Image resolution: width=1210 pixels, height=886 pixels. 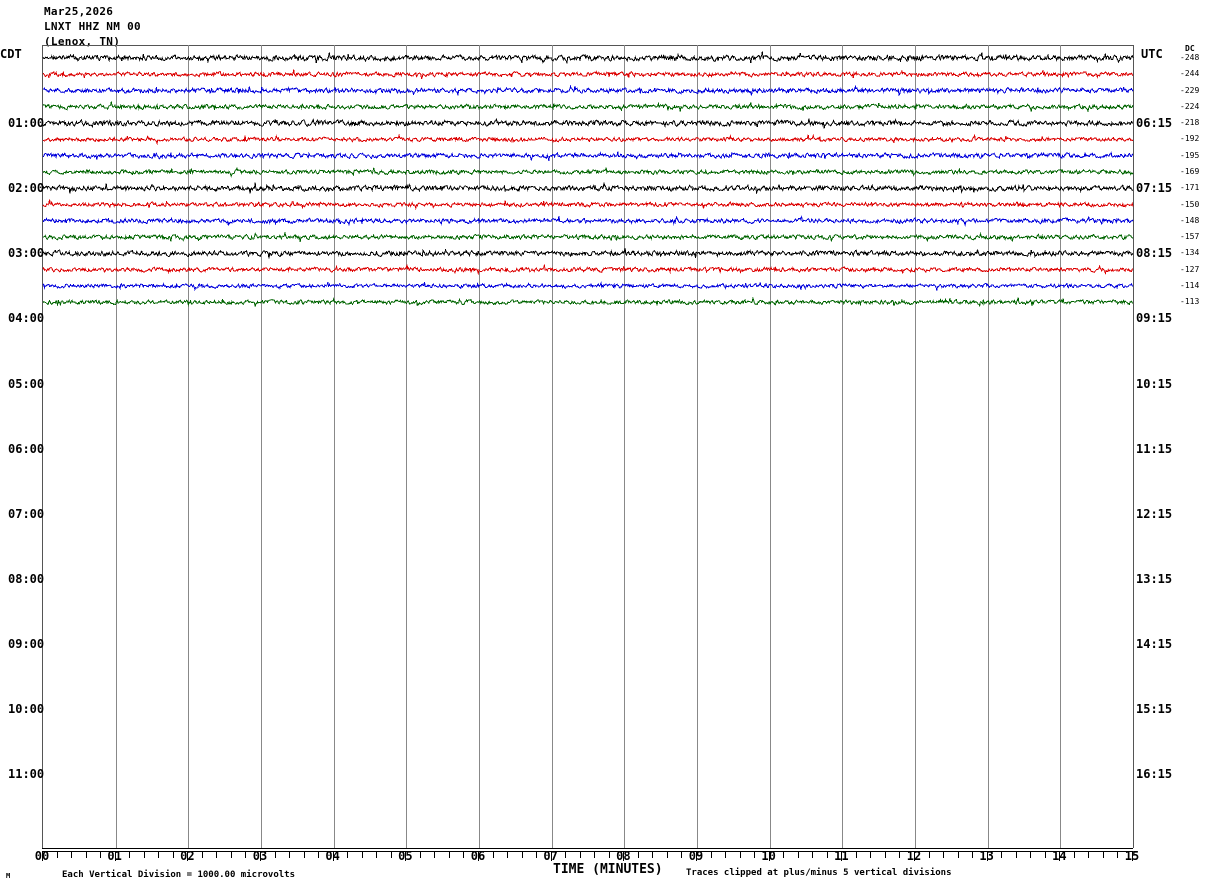 I want to click on x-tick-label-02: 02, so click(x=187, y=856).